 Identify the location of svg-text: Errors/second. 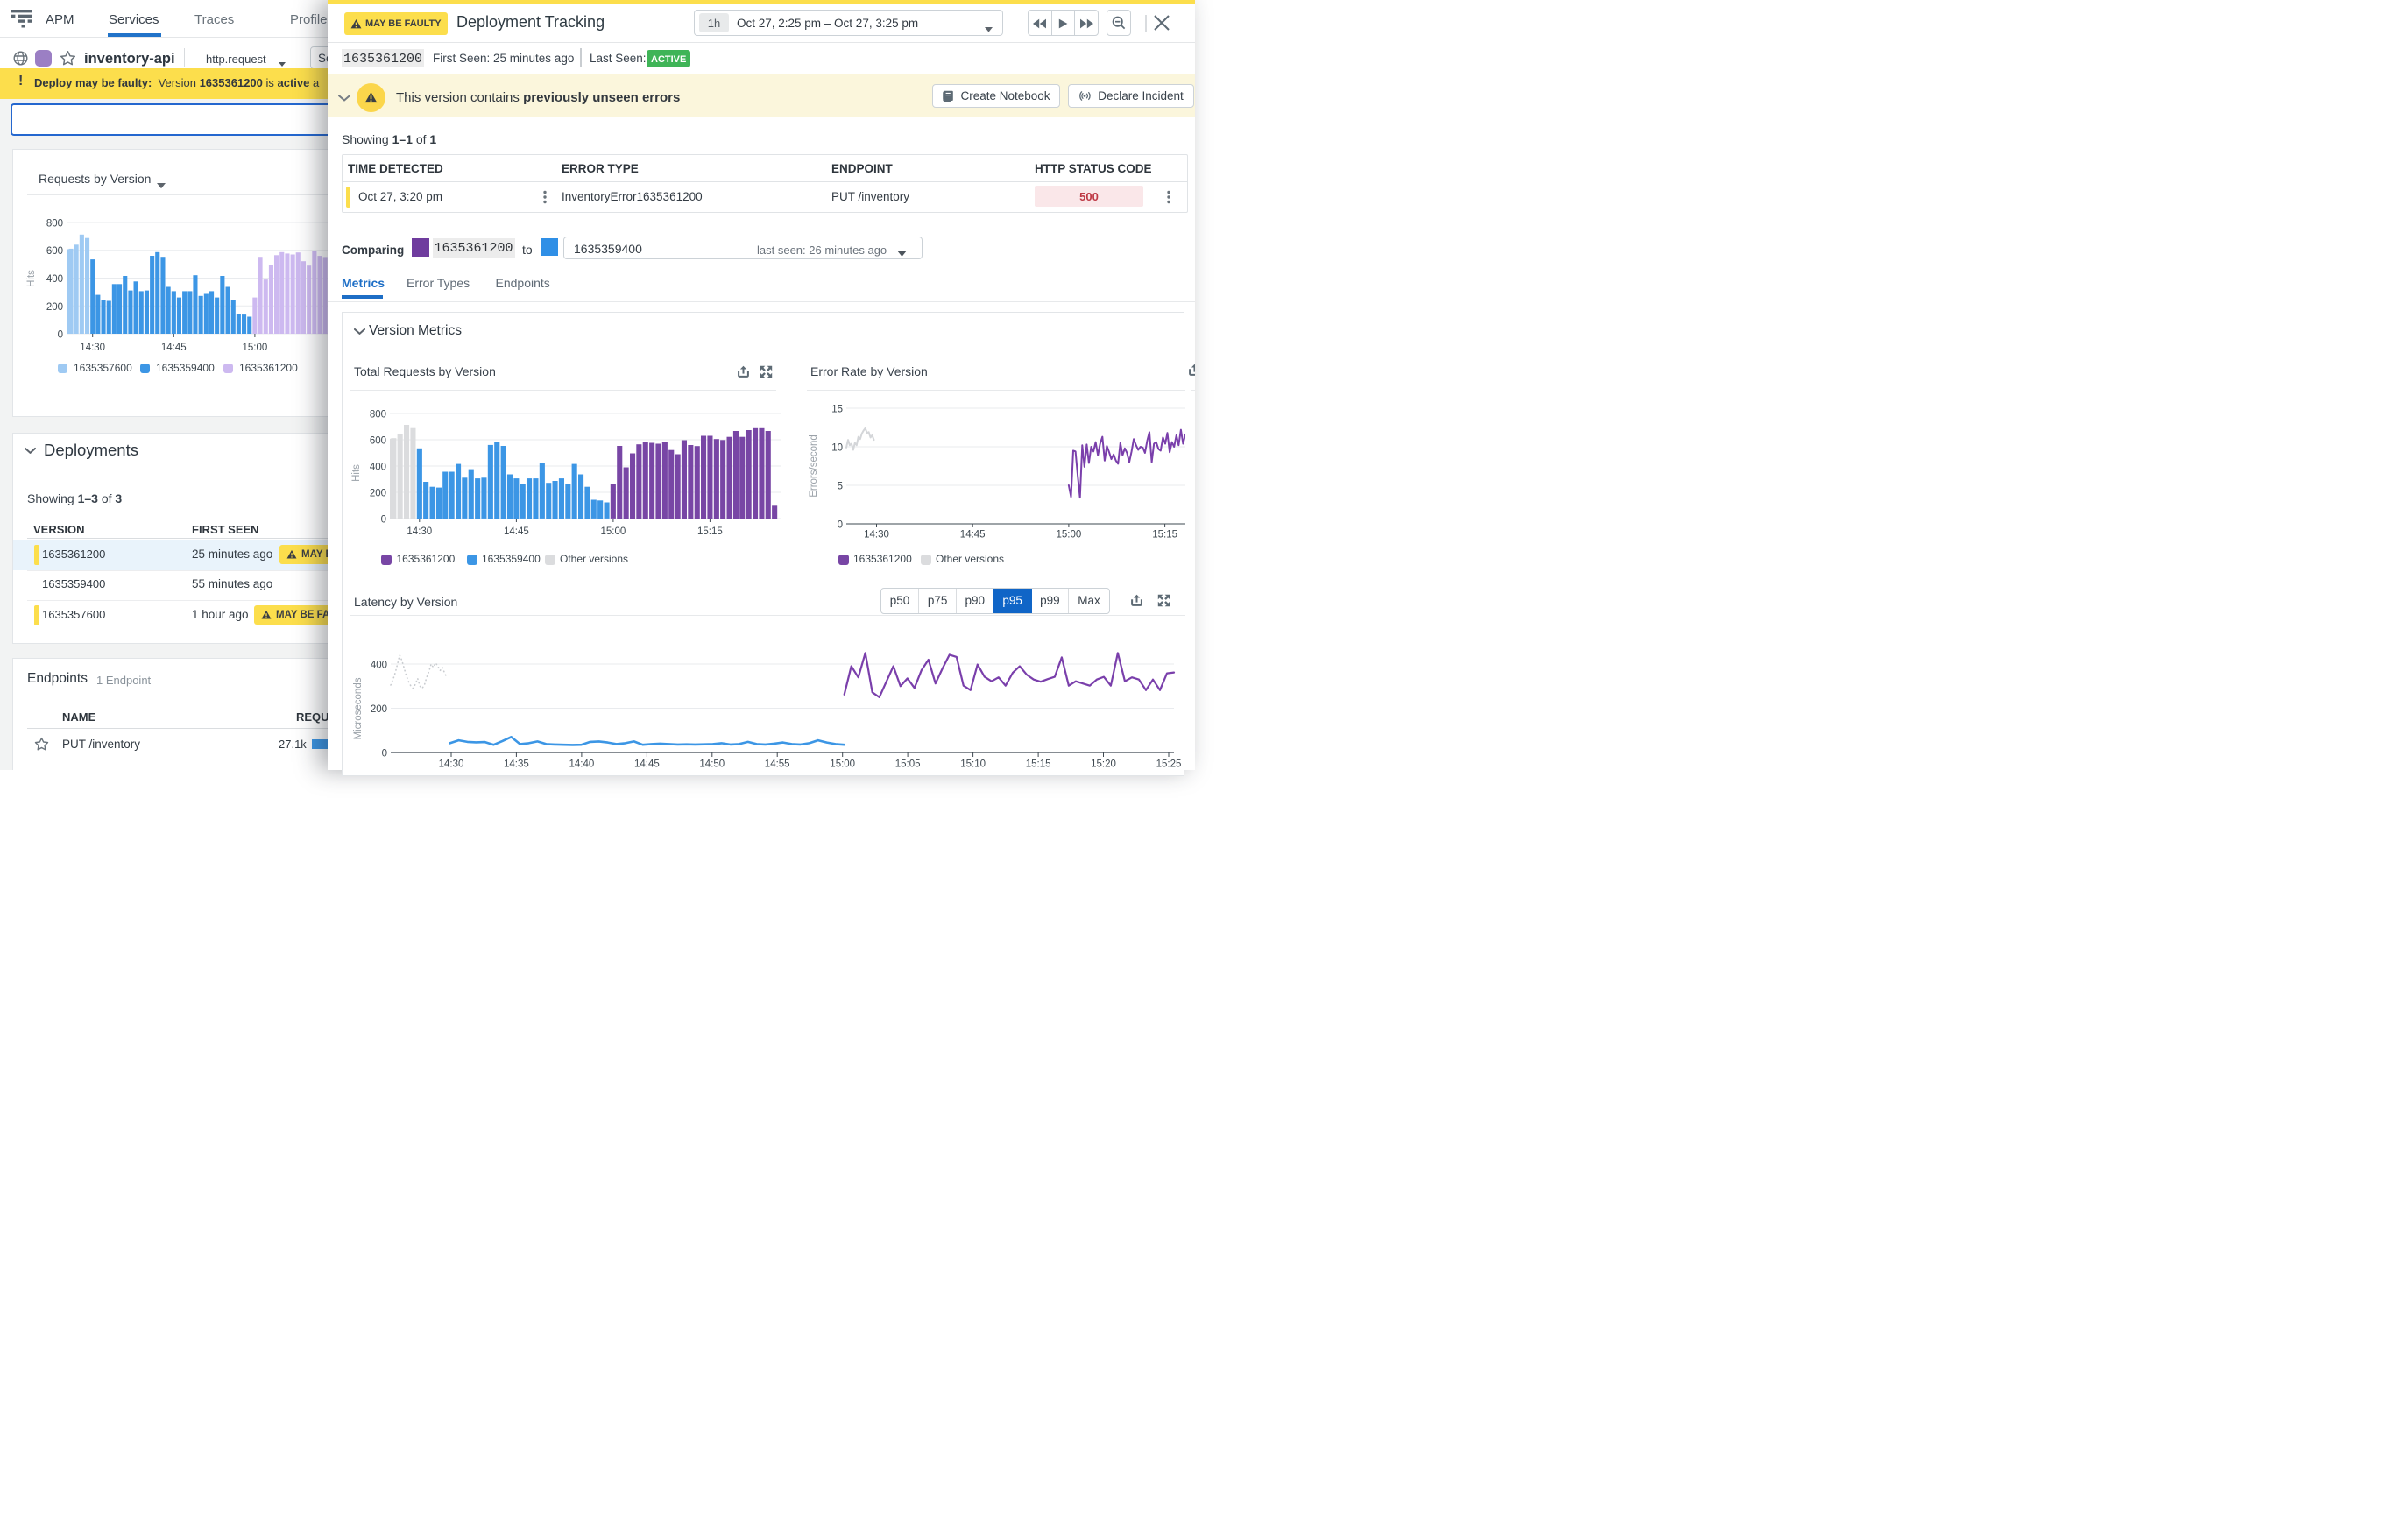
(814, 466).